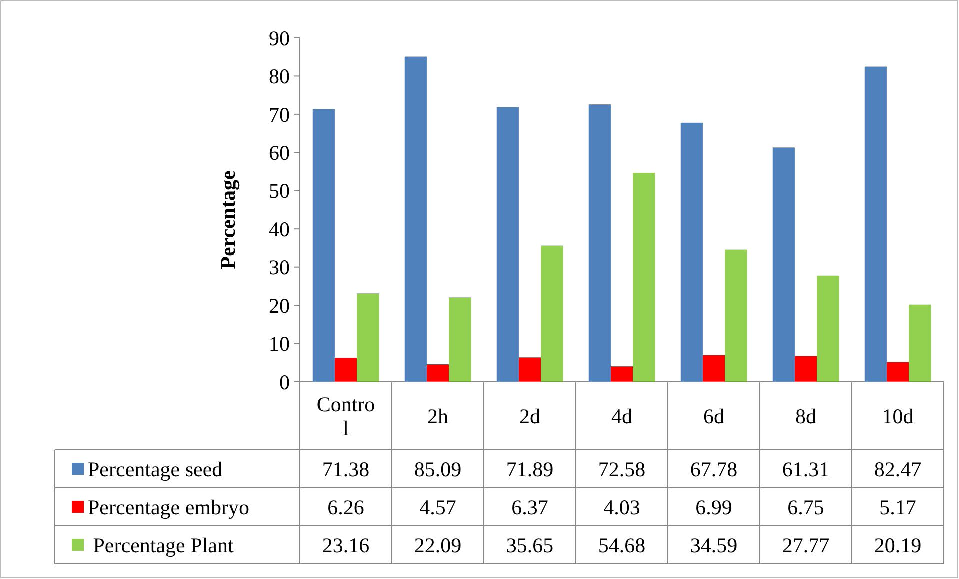 The image size is (959, 579). Describe the element at coordinates (279, 306) in the screenshot. I see `y-tick-label: 20` at that location.